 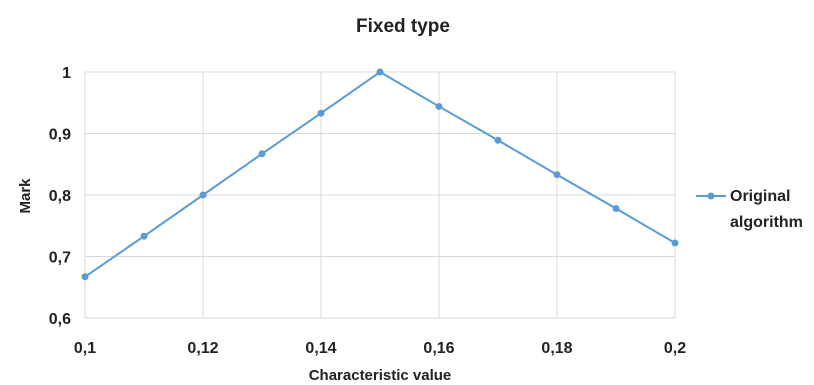 I want to click on legend-label-line2: algorithm, so click(x=766, y=222).